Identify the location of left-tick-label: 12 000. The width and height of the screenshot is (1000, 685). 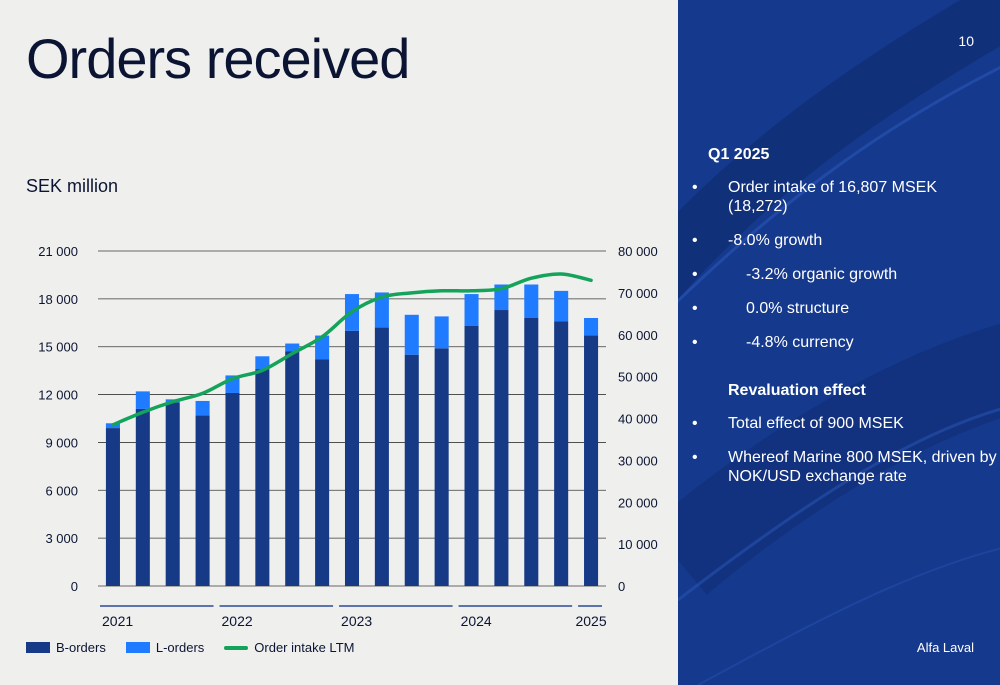
(58, 395).